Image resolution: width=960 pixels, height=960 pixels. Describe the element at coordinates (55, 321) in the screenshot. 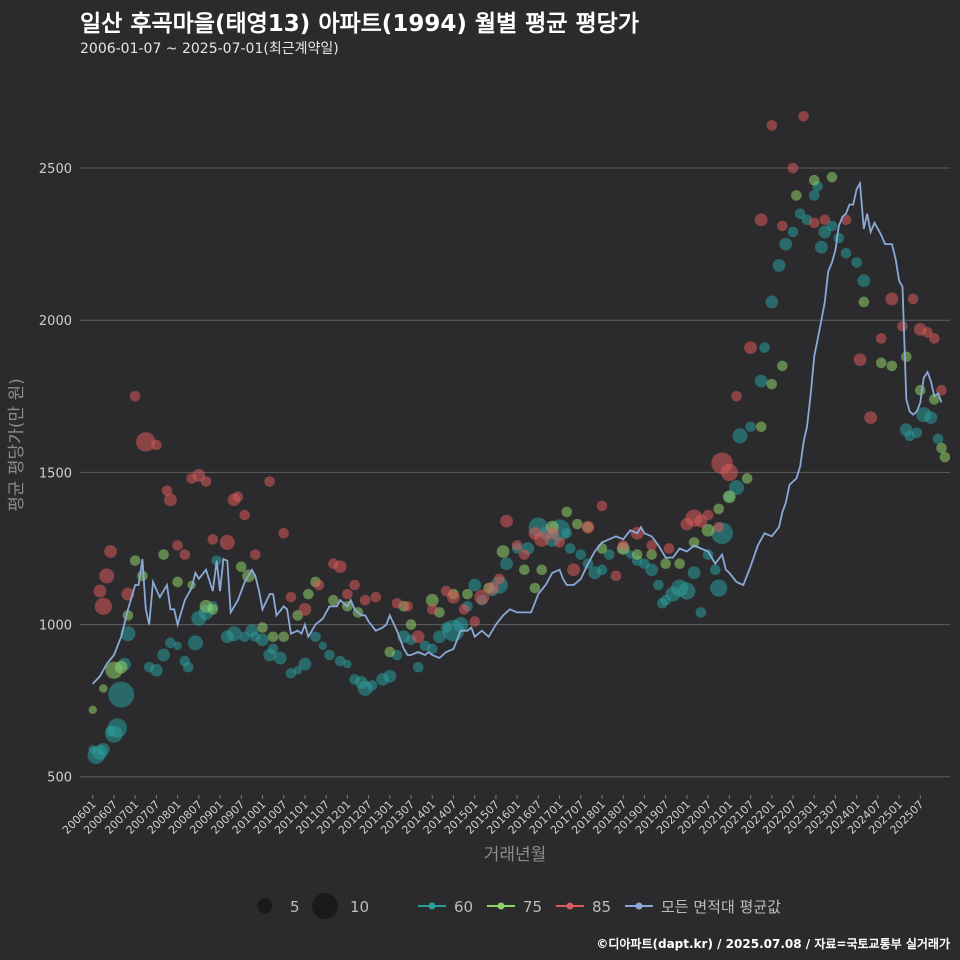

I see `y-tick-label: 2000` at that location.